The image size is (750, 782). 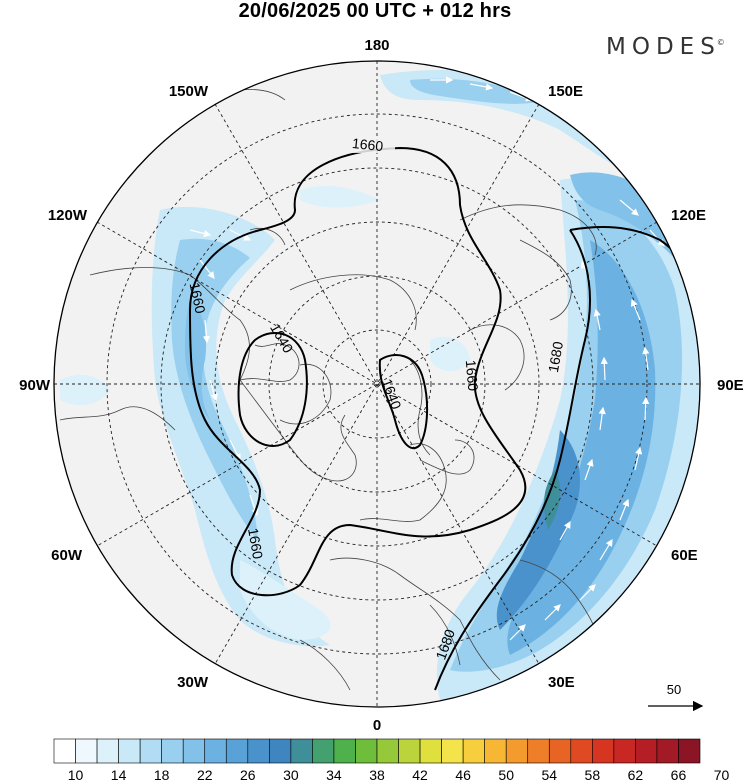 I want to click on lon-label-60e: 60E, so click(x=684, y=555).